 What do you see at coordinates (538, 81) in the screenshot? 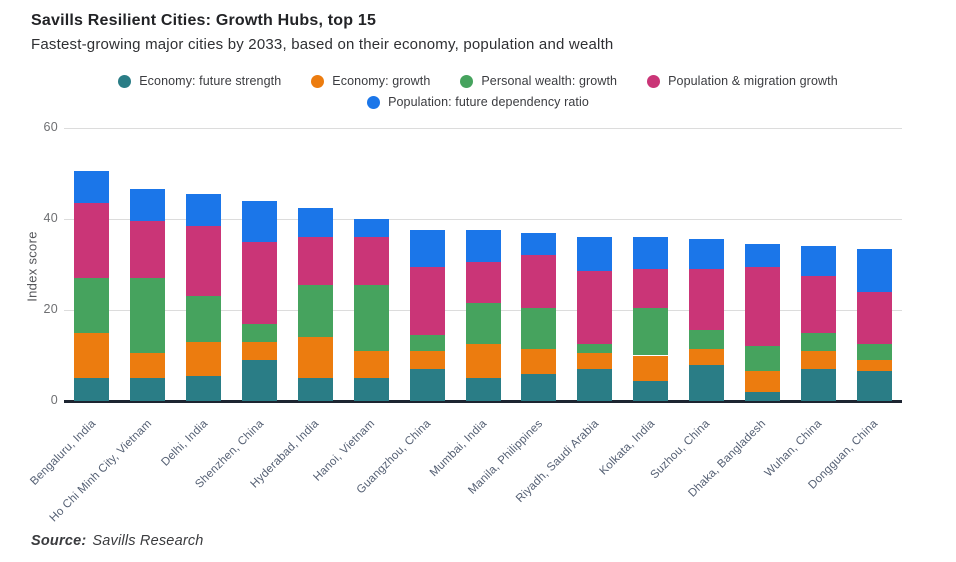
I see `legend-item: Personal wealth: growth` at bounding box center [538, 81].